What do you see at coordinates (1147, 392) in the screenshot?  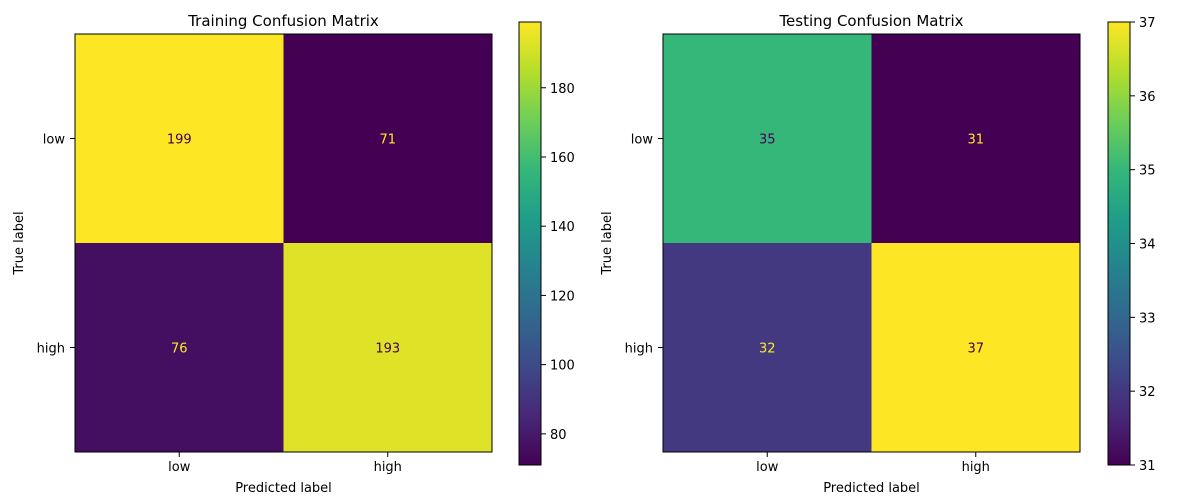 I see `colorbar-tick-label: 32` at bounding box center [1147, 392].